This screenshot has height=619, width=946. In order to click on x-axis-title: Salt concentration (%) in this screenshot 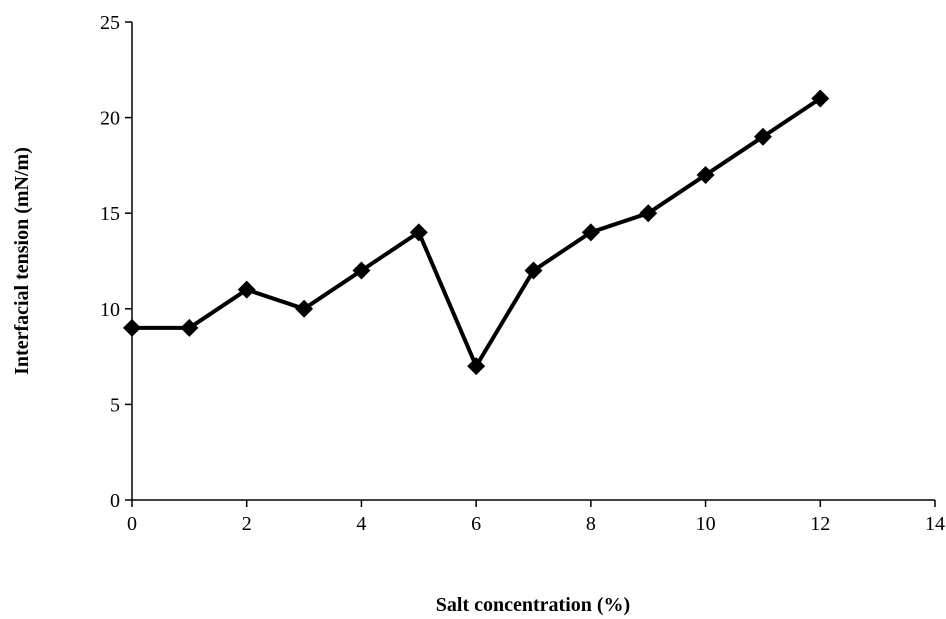, I will do `click(533, 605)`.